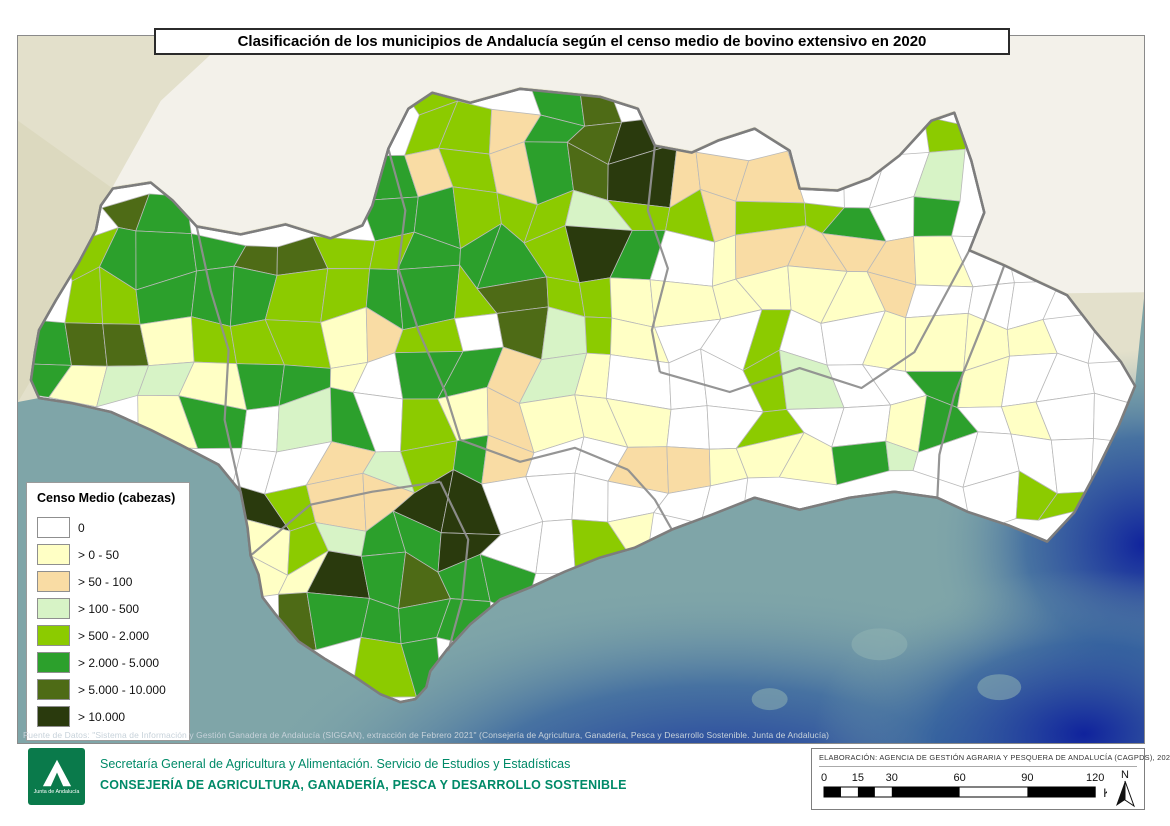 The image size is (1170, 826). I want to click on legend-item-4: > 500 - 2.000, so click(109, 635).